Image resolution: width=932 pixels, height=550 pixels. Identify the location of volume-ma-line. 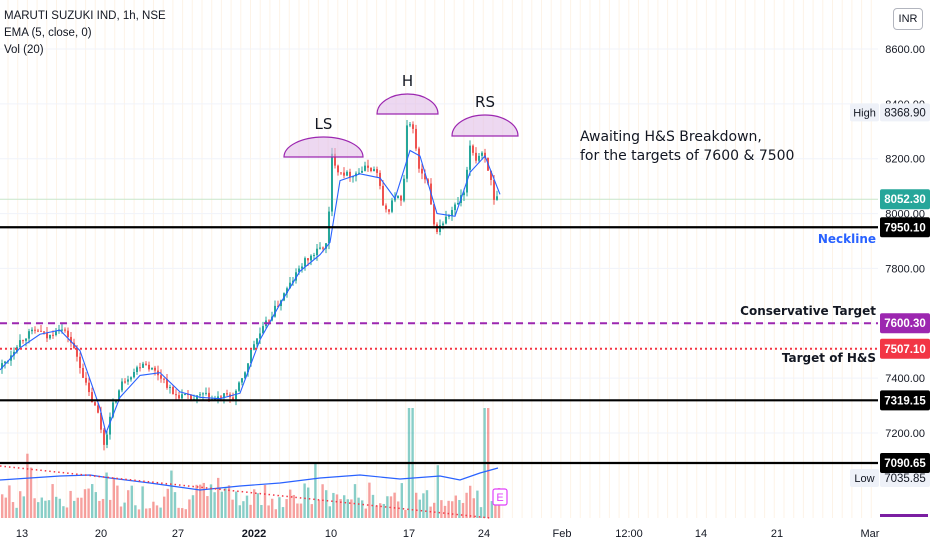
(249, 492).